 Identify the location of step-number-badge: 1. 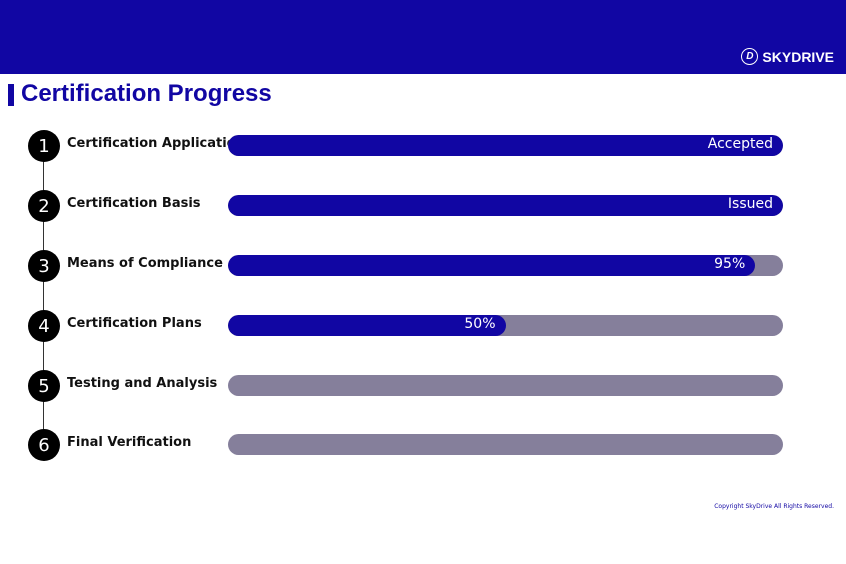
(44, 146).